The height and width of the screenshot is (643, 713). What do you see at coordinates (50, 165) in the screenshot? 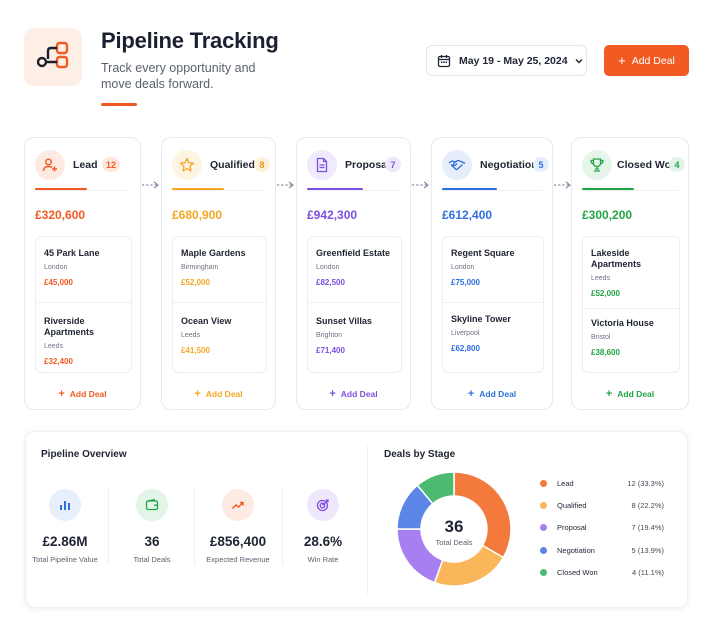
I see `user-plus-icon` at bounding box center [50, 165].